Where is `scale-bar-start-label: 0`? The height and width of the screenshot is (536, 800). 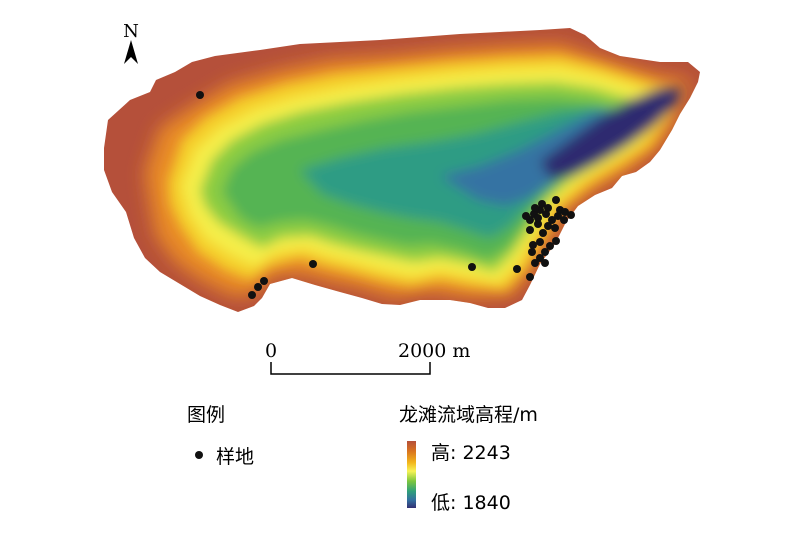
scale-bar-start-label: 0 is located at coordinates (271, 351).